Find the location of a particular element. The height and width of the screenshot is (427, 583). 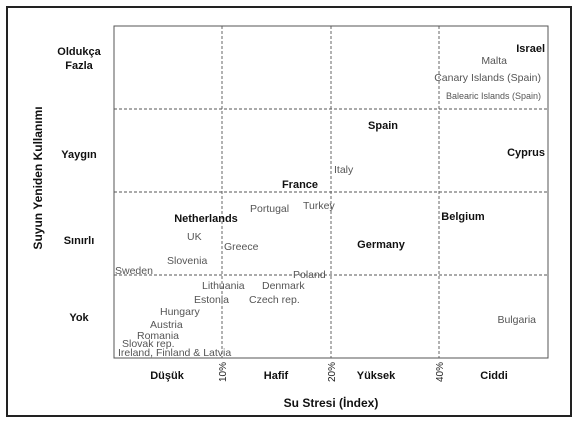

point-label: Austria is located at coordinates (166, 325).